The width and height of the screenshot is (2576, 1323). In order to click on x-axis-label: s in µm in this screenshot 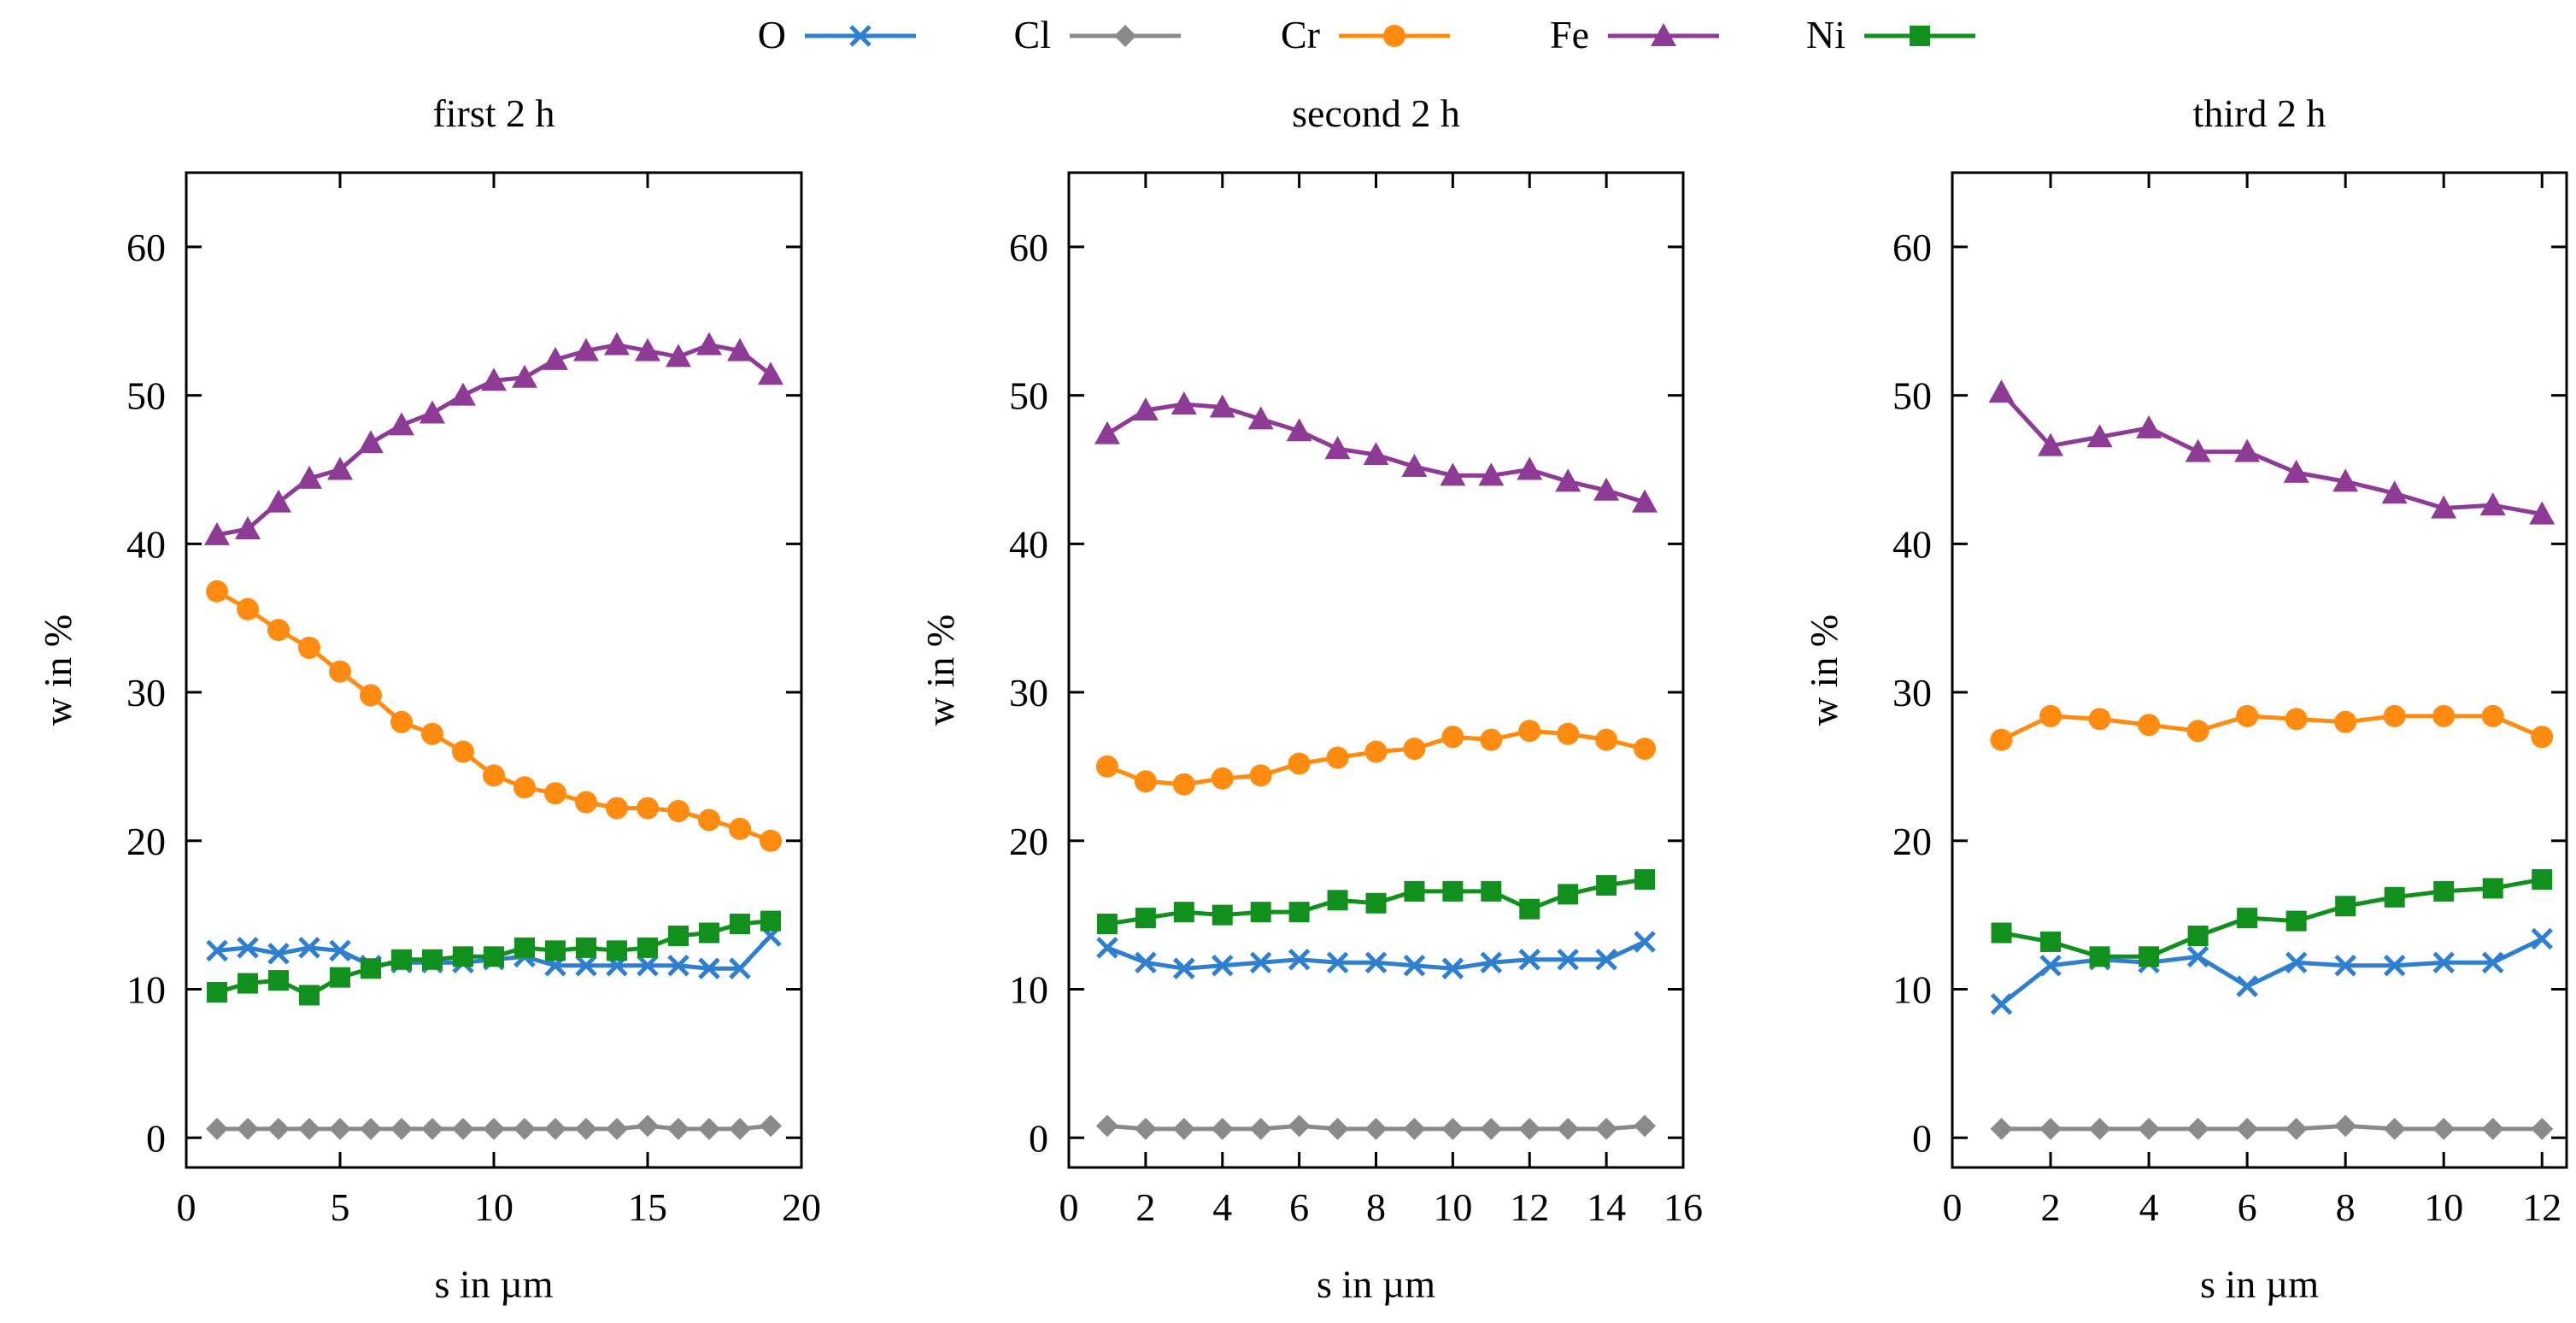, I will do `click(494, 1284)`.